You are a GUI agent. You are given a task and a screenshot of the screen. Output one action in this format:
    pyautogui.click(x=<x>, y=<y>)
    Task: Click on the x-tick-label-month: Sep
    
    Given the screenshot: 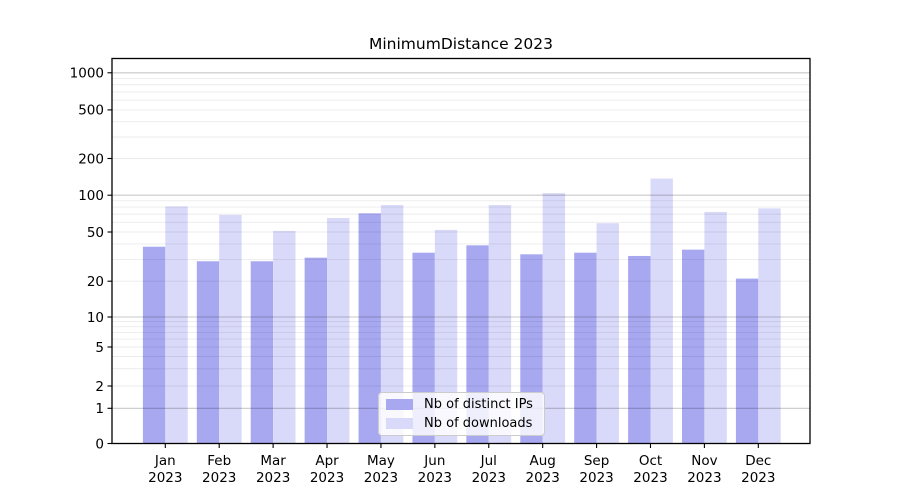 What is the action you would take?
    pyautogui.click(x=596, y=461)
    